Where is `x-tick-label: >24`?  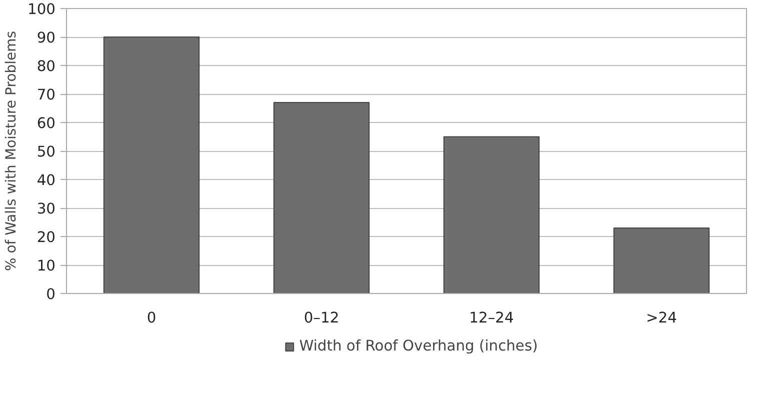 x-tick-label: >24 is located at coordinates (661, 318).